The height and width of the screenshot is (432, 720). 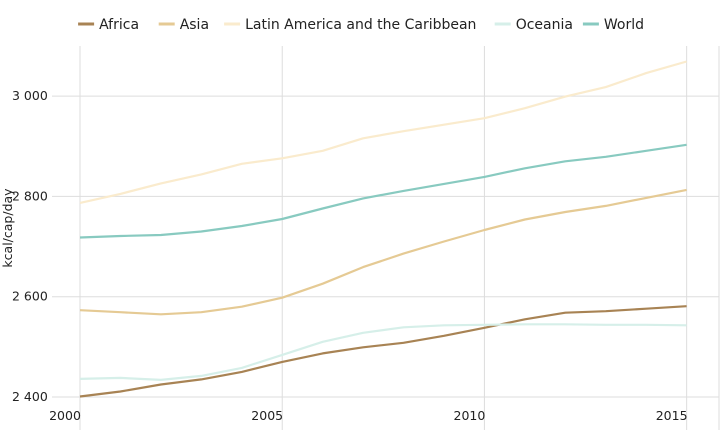 What do you see at coordinates (119, 25) in the screenshot?
I see `legend-label: Africa` at bounding box center [119, 25].